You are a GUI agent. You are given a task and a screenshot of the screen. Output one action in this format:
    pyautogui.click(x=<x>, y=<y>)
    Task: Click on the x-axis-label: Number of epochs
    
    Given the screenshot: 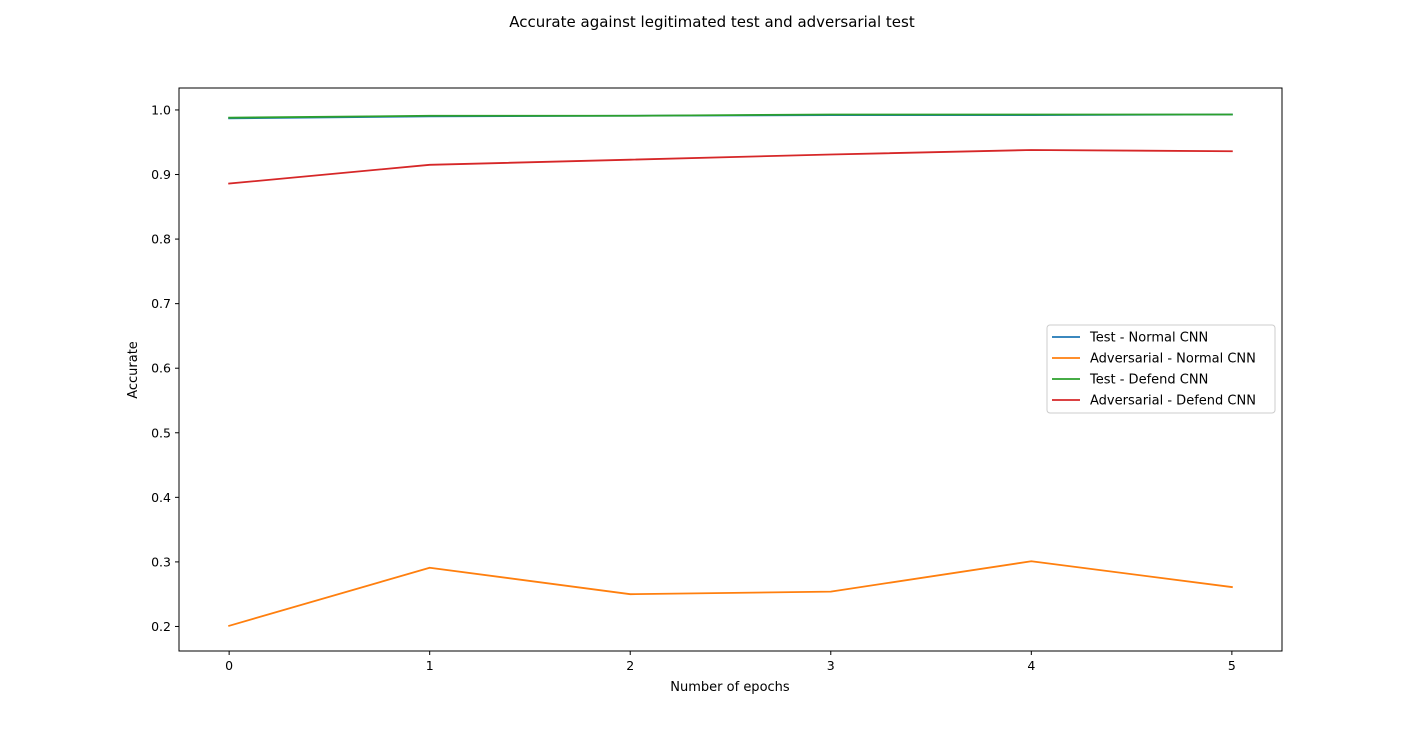 What is the action you would take?
    pyautogui.click(x=730, y=687)
    